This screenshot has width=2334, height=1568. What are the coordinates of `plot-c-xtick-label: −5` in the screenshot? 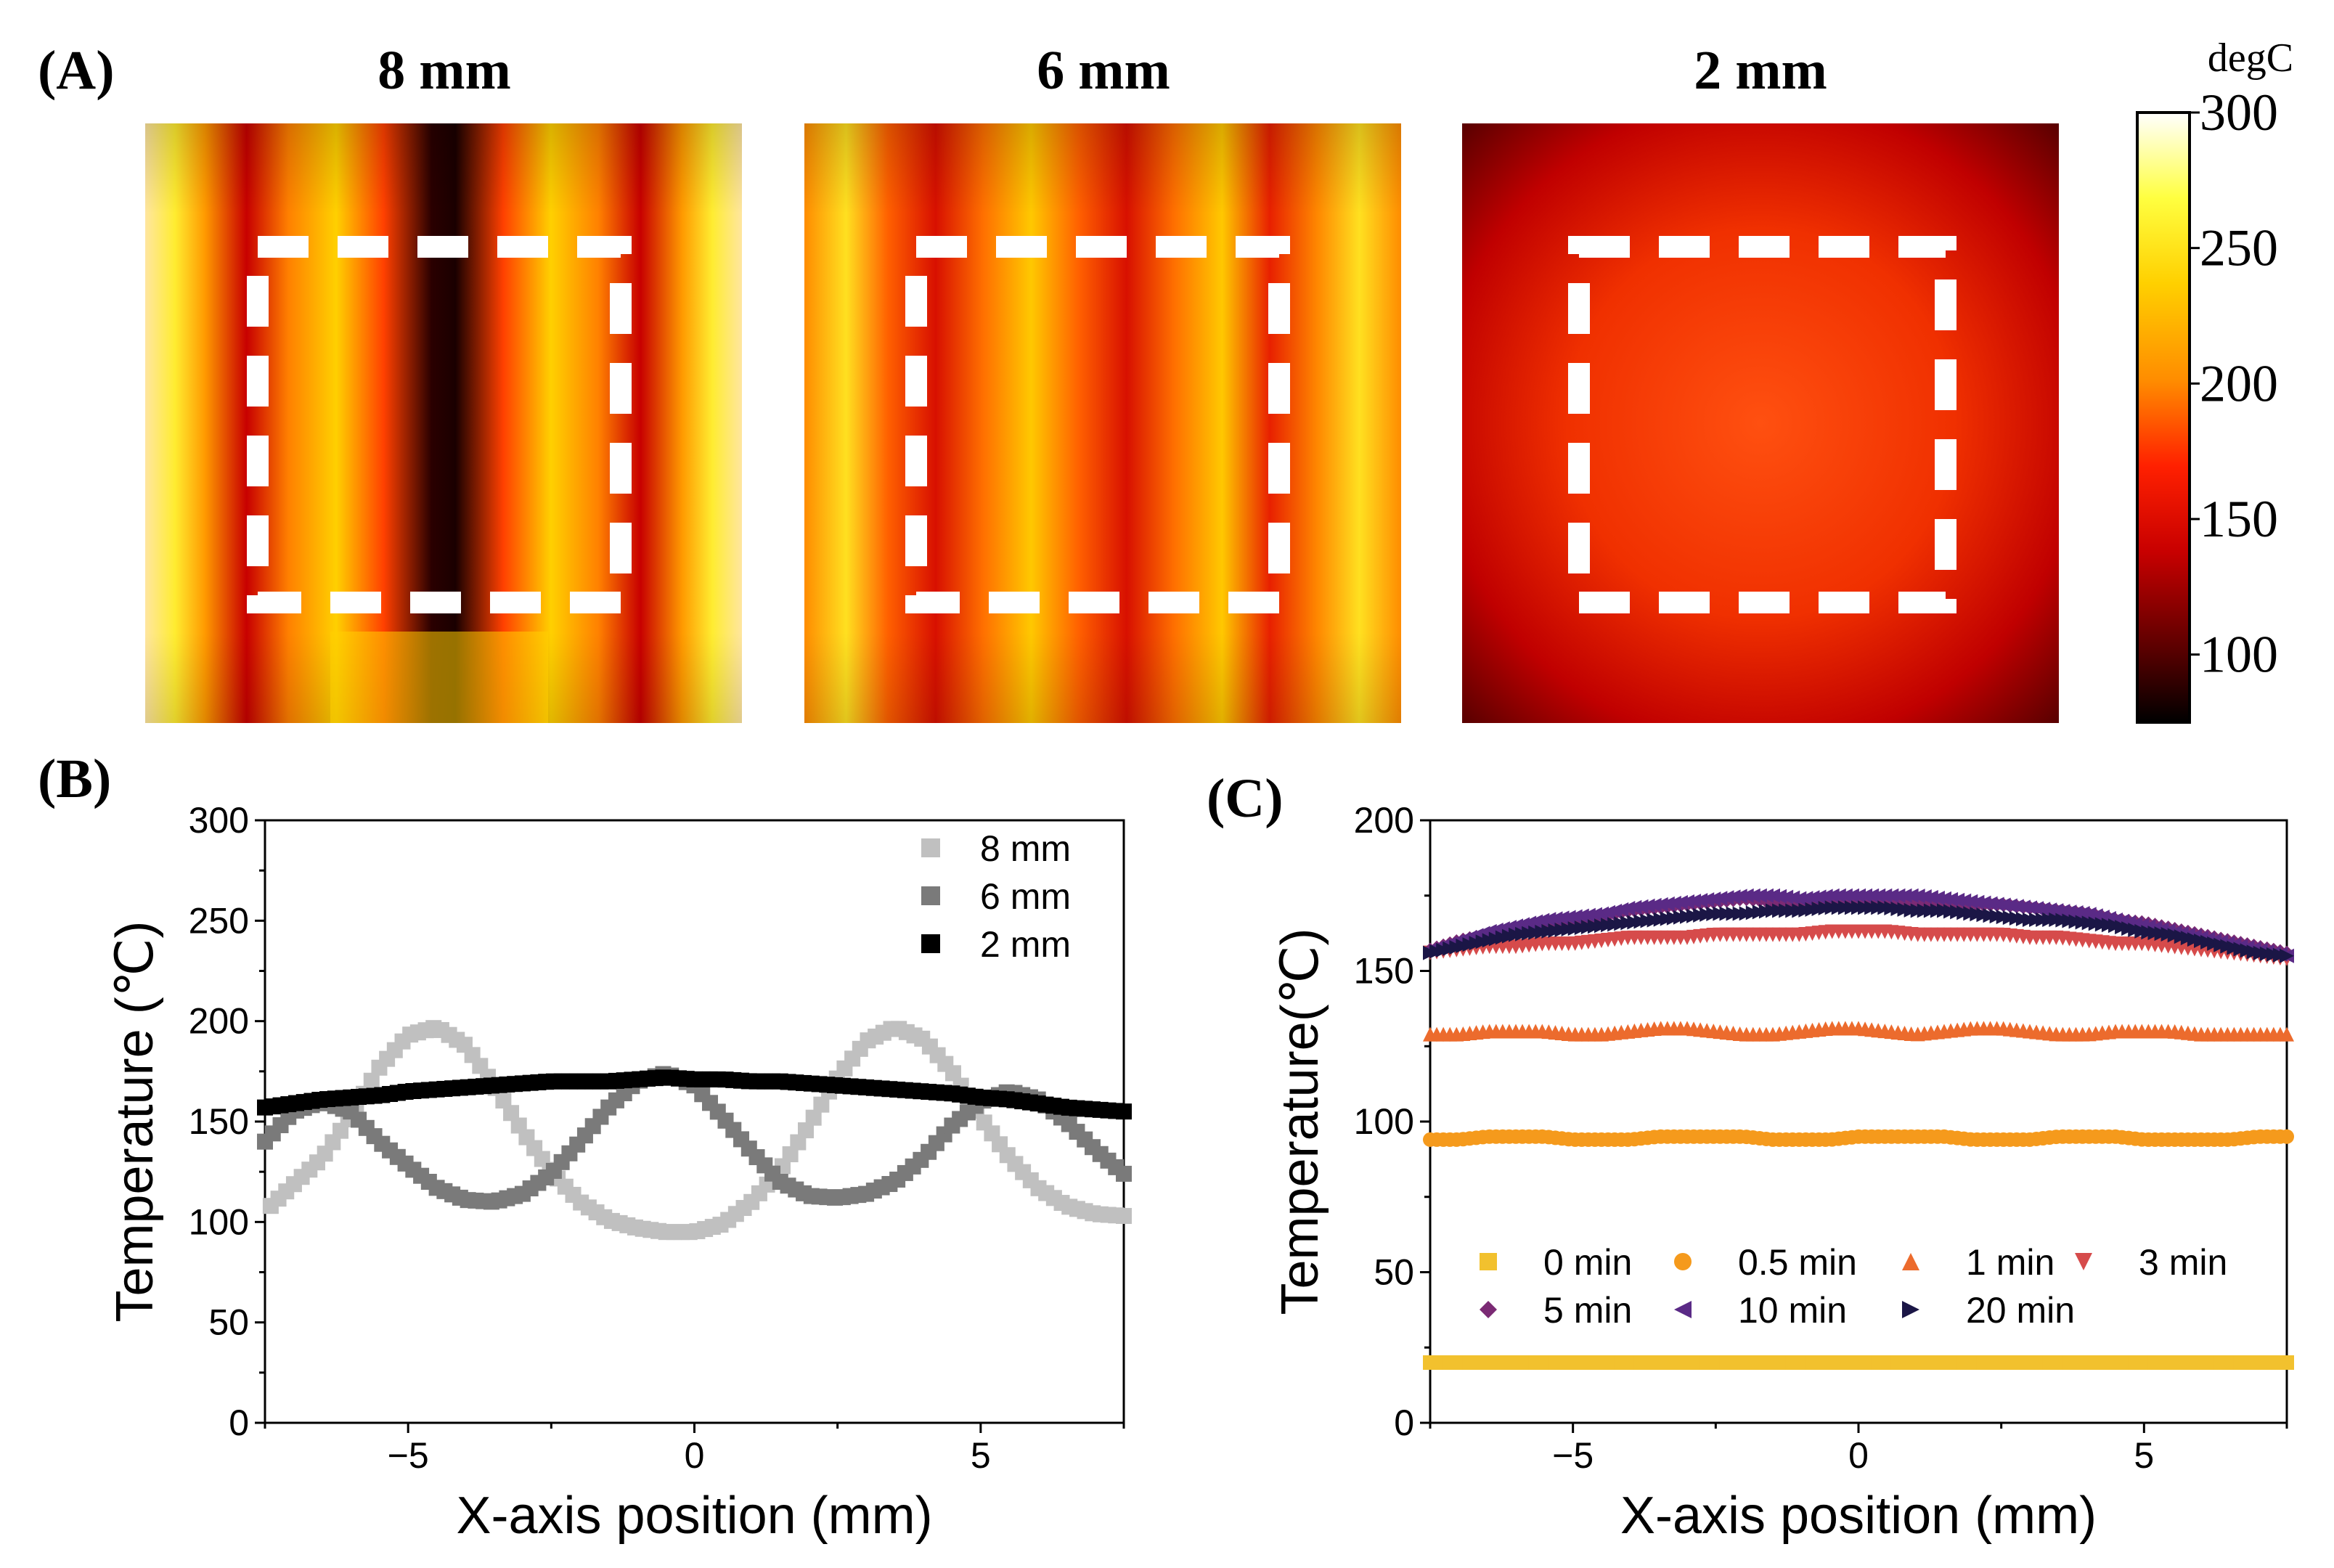 It's located at (1573, 1456).